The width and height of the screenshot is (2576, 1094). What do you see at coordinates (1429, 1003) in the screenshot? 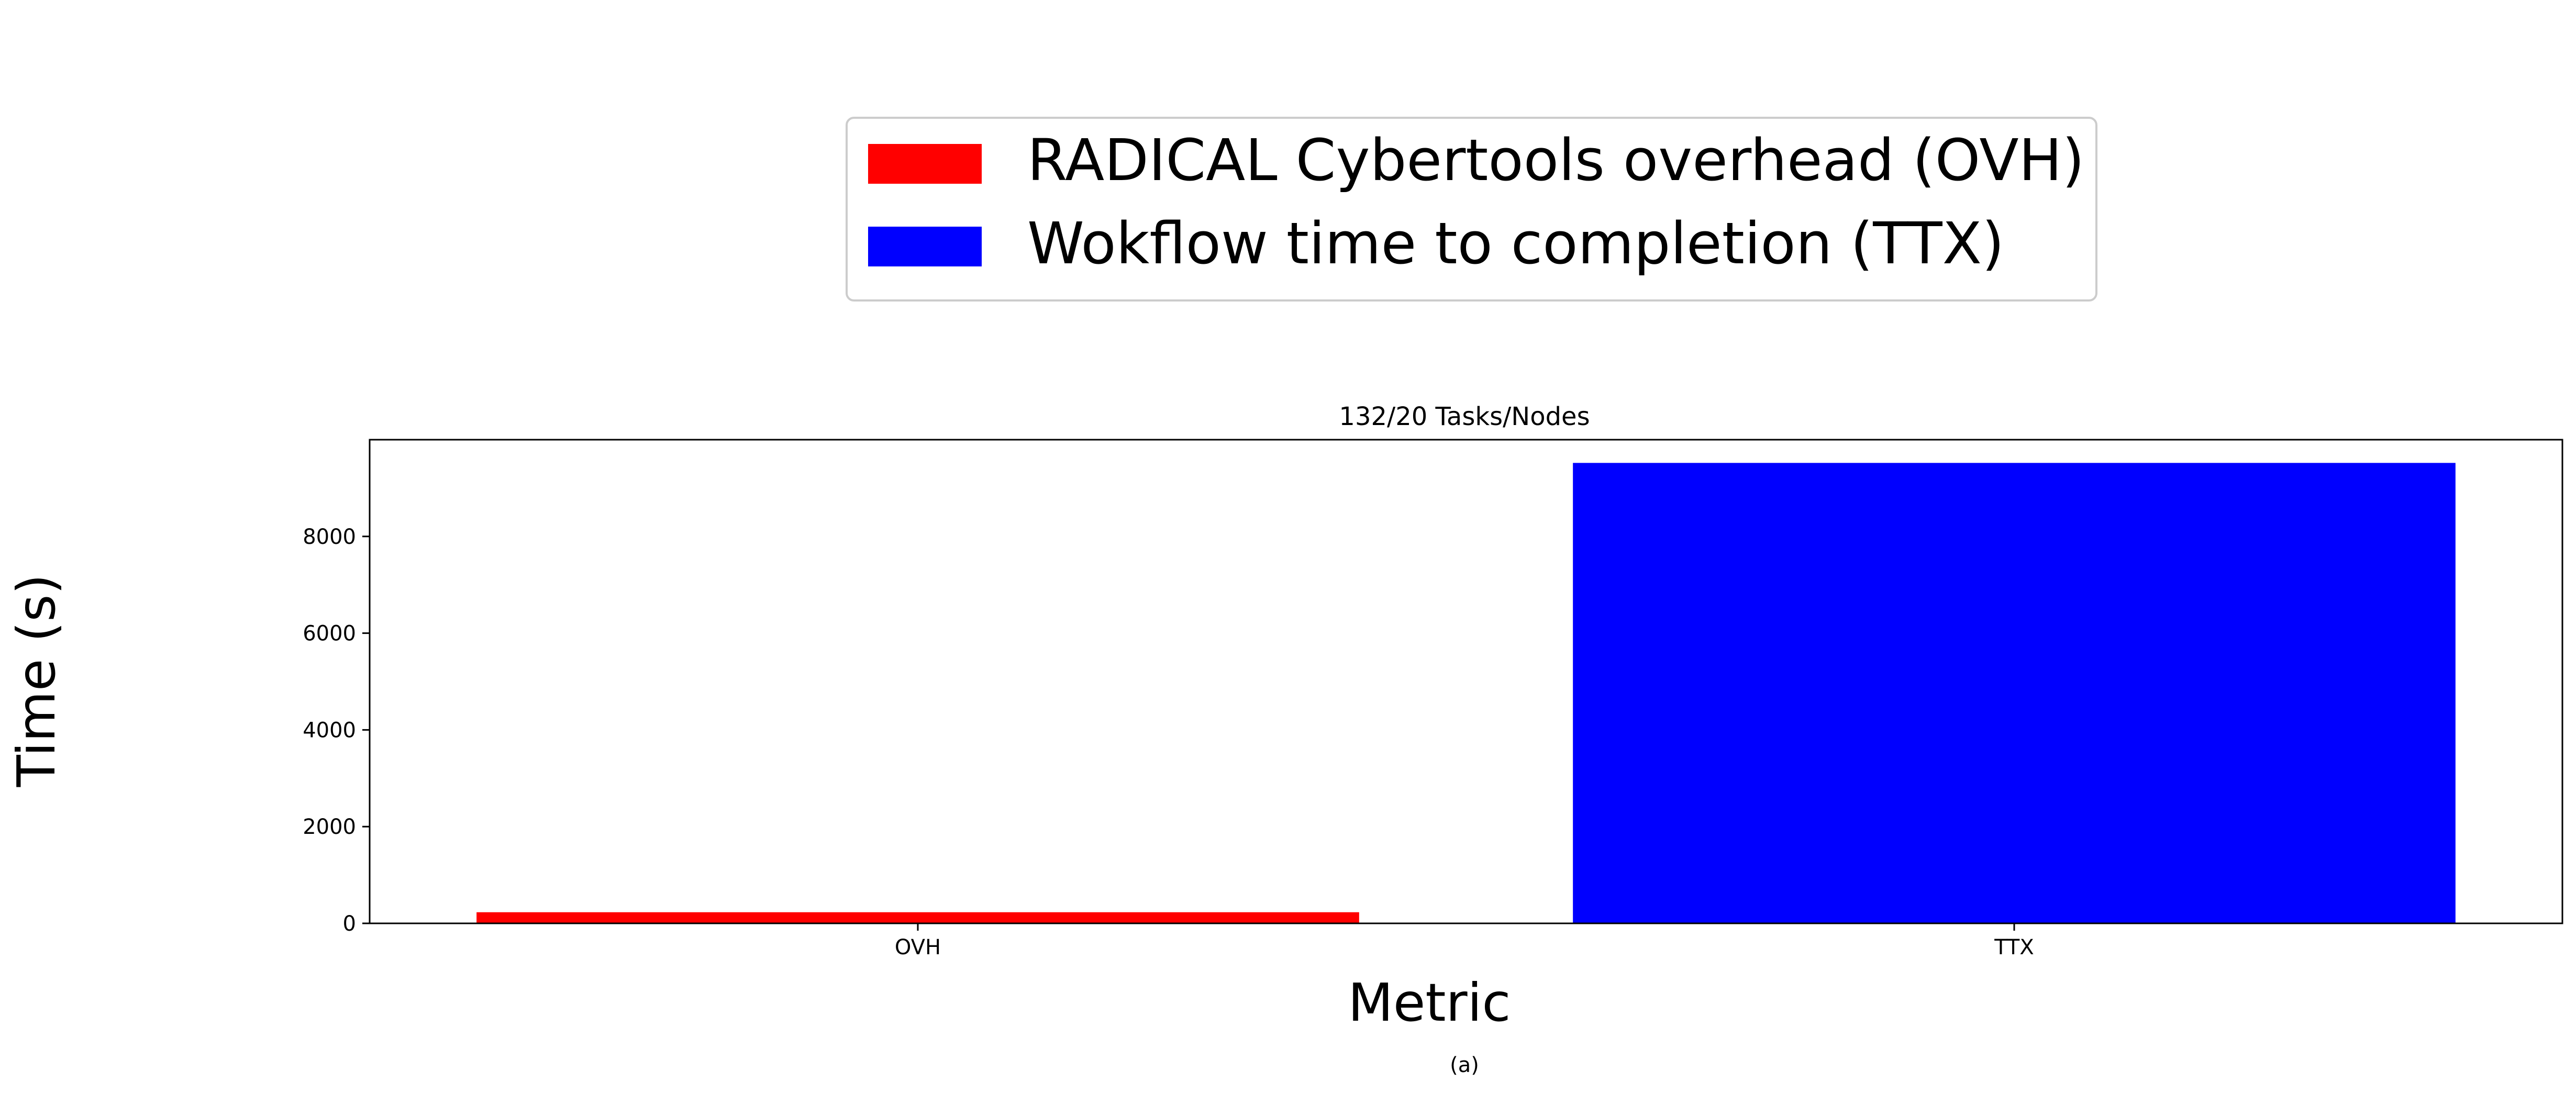
I see `x-axis-label: Metric` at bounding box center [1429, 1003].